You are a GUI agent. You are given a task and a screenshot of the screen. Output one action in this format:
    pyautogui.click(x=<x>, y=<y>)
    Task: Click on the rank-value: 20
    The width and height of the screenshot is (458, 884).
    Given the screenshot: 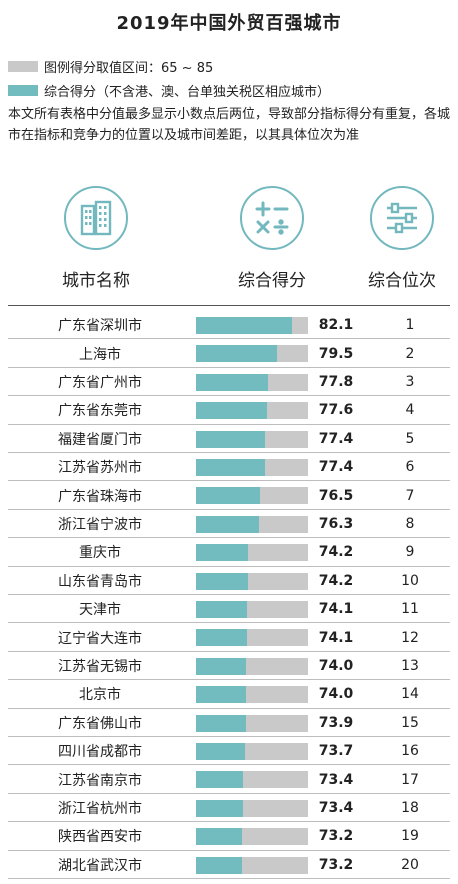 What is the action you would take?
    pyautogui.click(x=410, y=864)
    